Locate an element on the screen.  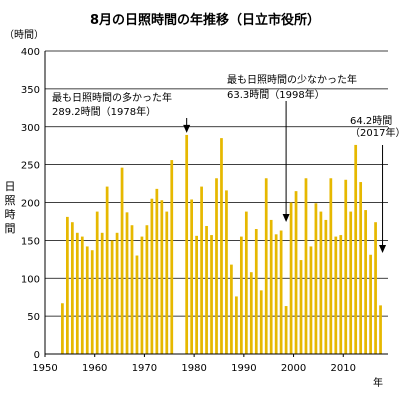
y-axis-label: 日 照 時 間 is located at coordinates (10, 207).